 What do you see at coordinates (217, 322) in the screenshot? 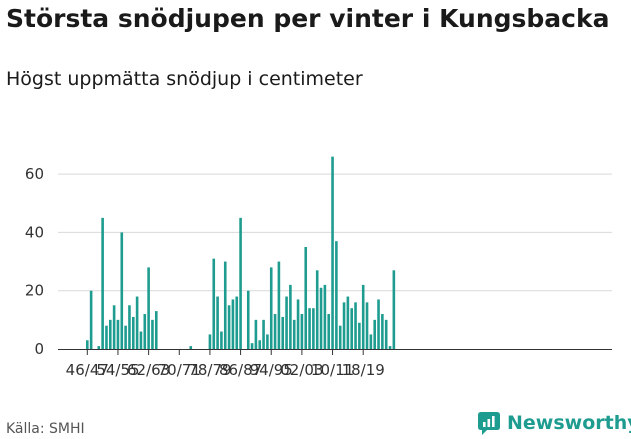
I see `bar-80/81` at bounding box center [217, 322].